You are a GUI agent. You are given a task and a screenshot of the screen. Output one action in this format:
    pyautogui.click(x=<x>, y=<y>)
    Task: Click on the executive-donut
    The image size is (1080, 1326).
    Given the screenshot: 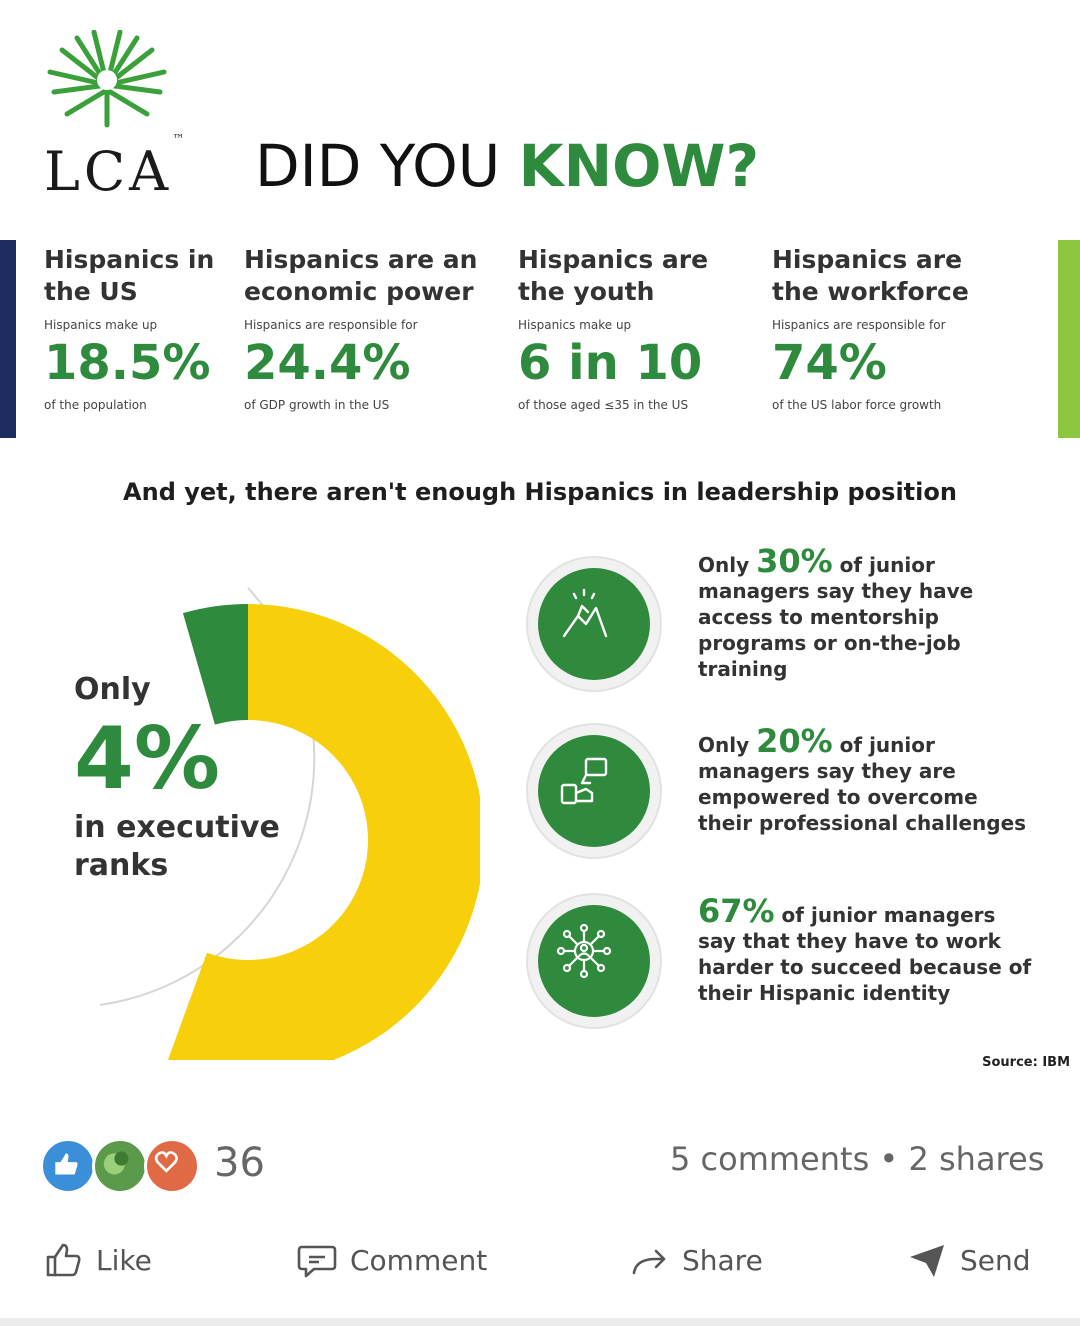 What is the action you would take?
    pyautogui.click(x=289, y=823)
    